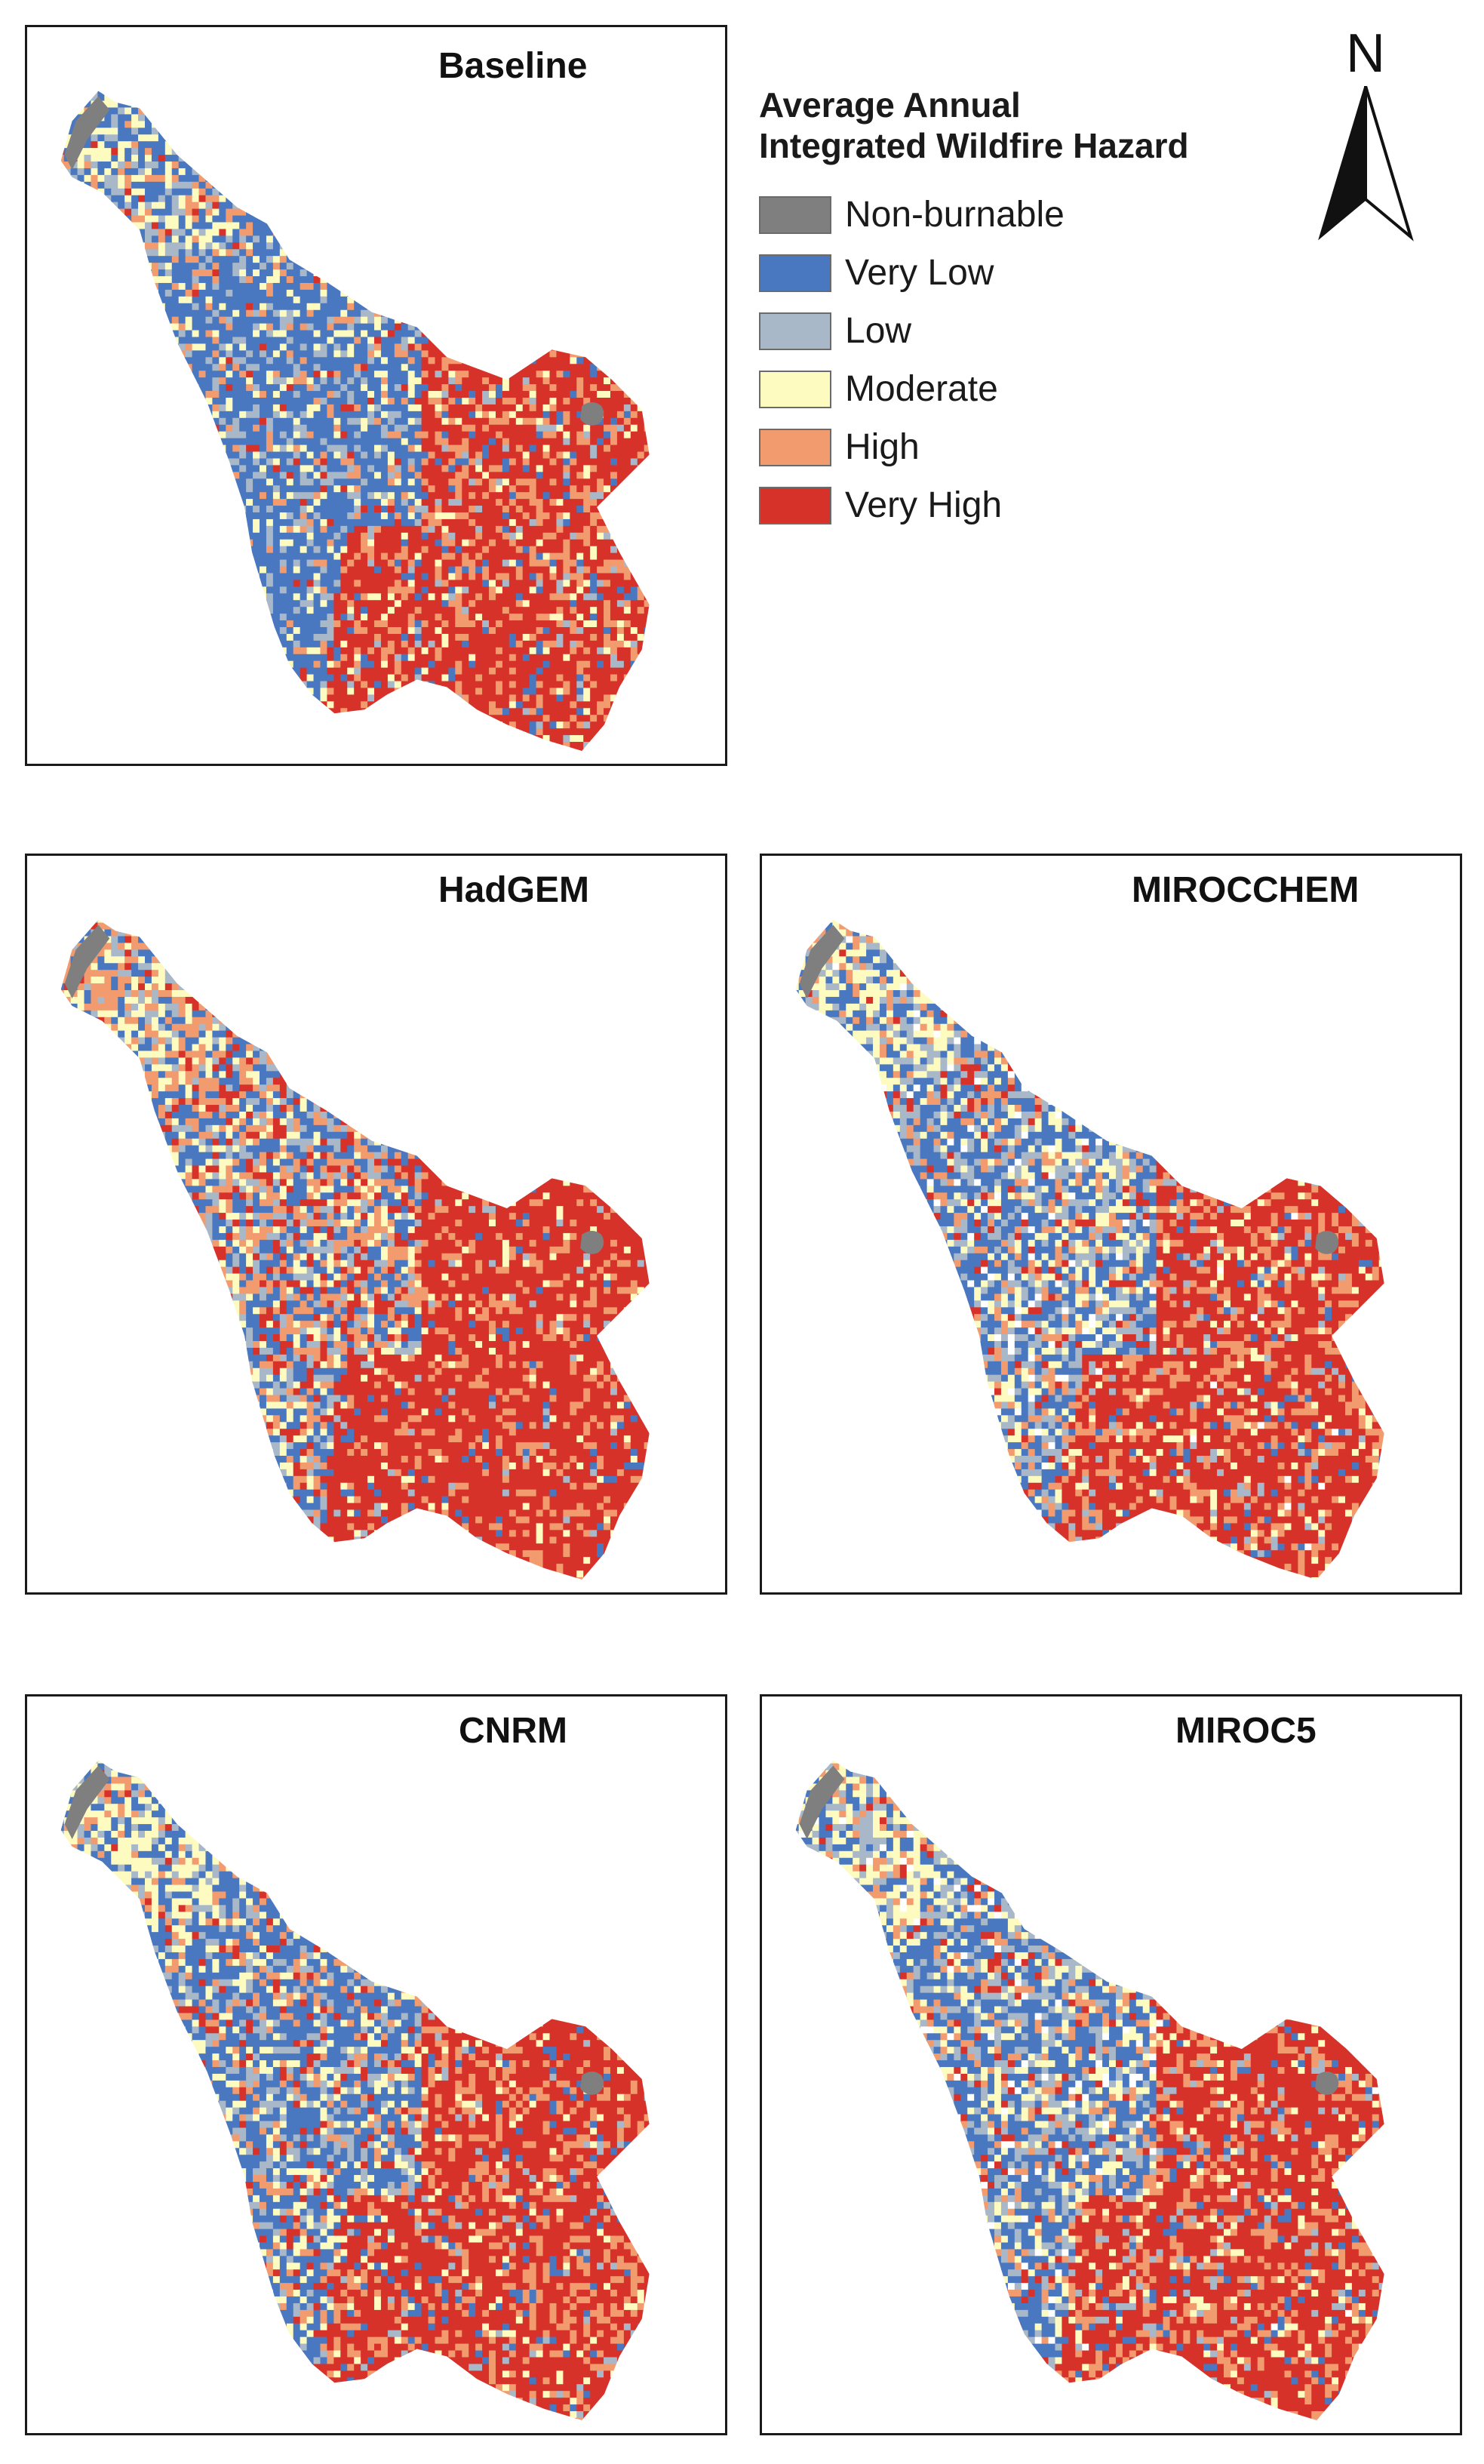  What do you see at coordinates (882, 447) in the screenshot?
I see `legend-label: High` at bounding box center [882, 447].